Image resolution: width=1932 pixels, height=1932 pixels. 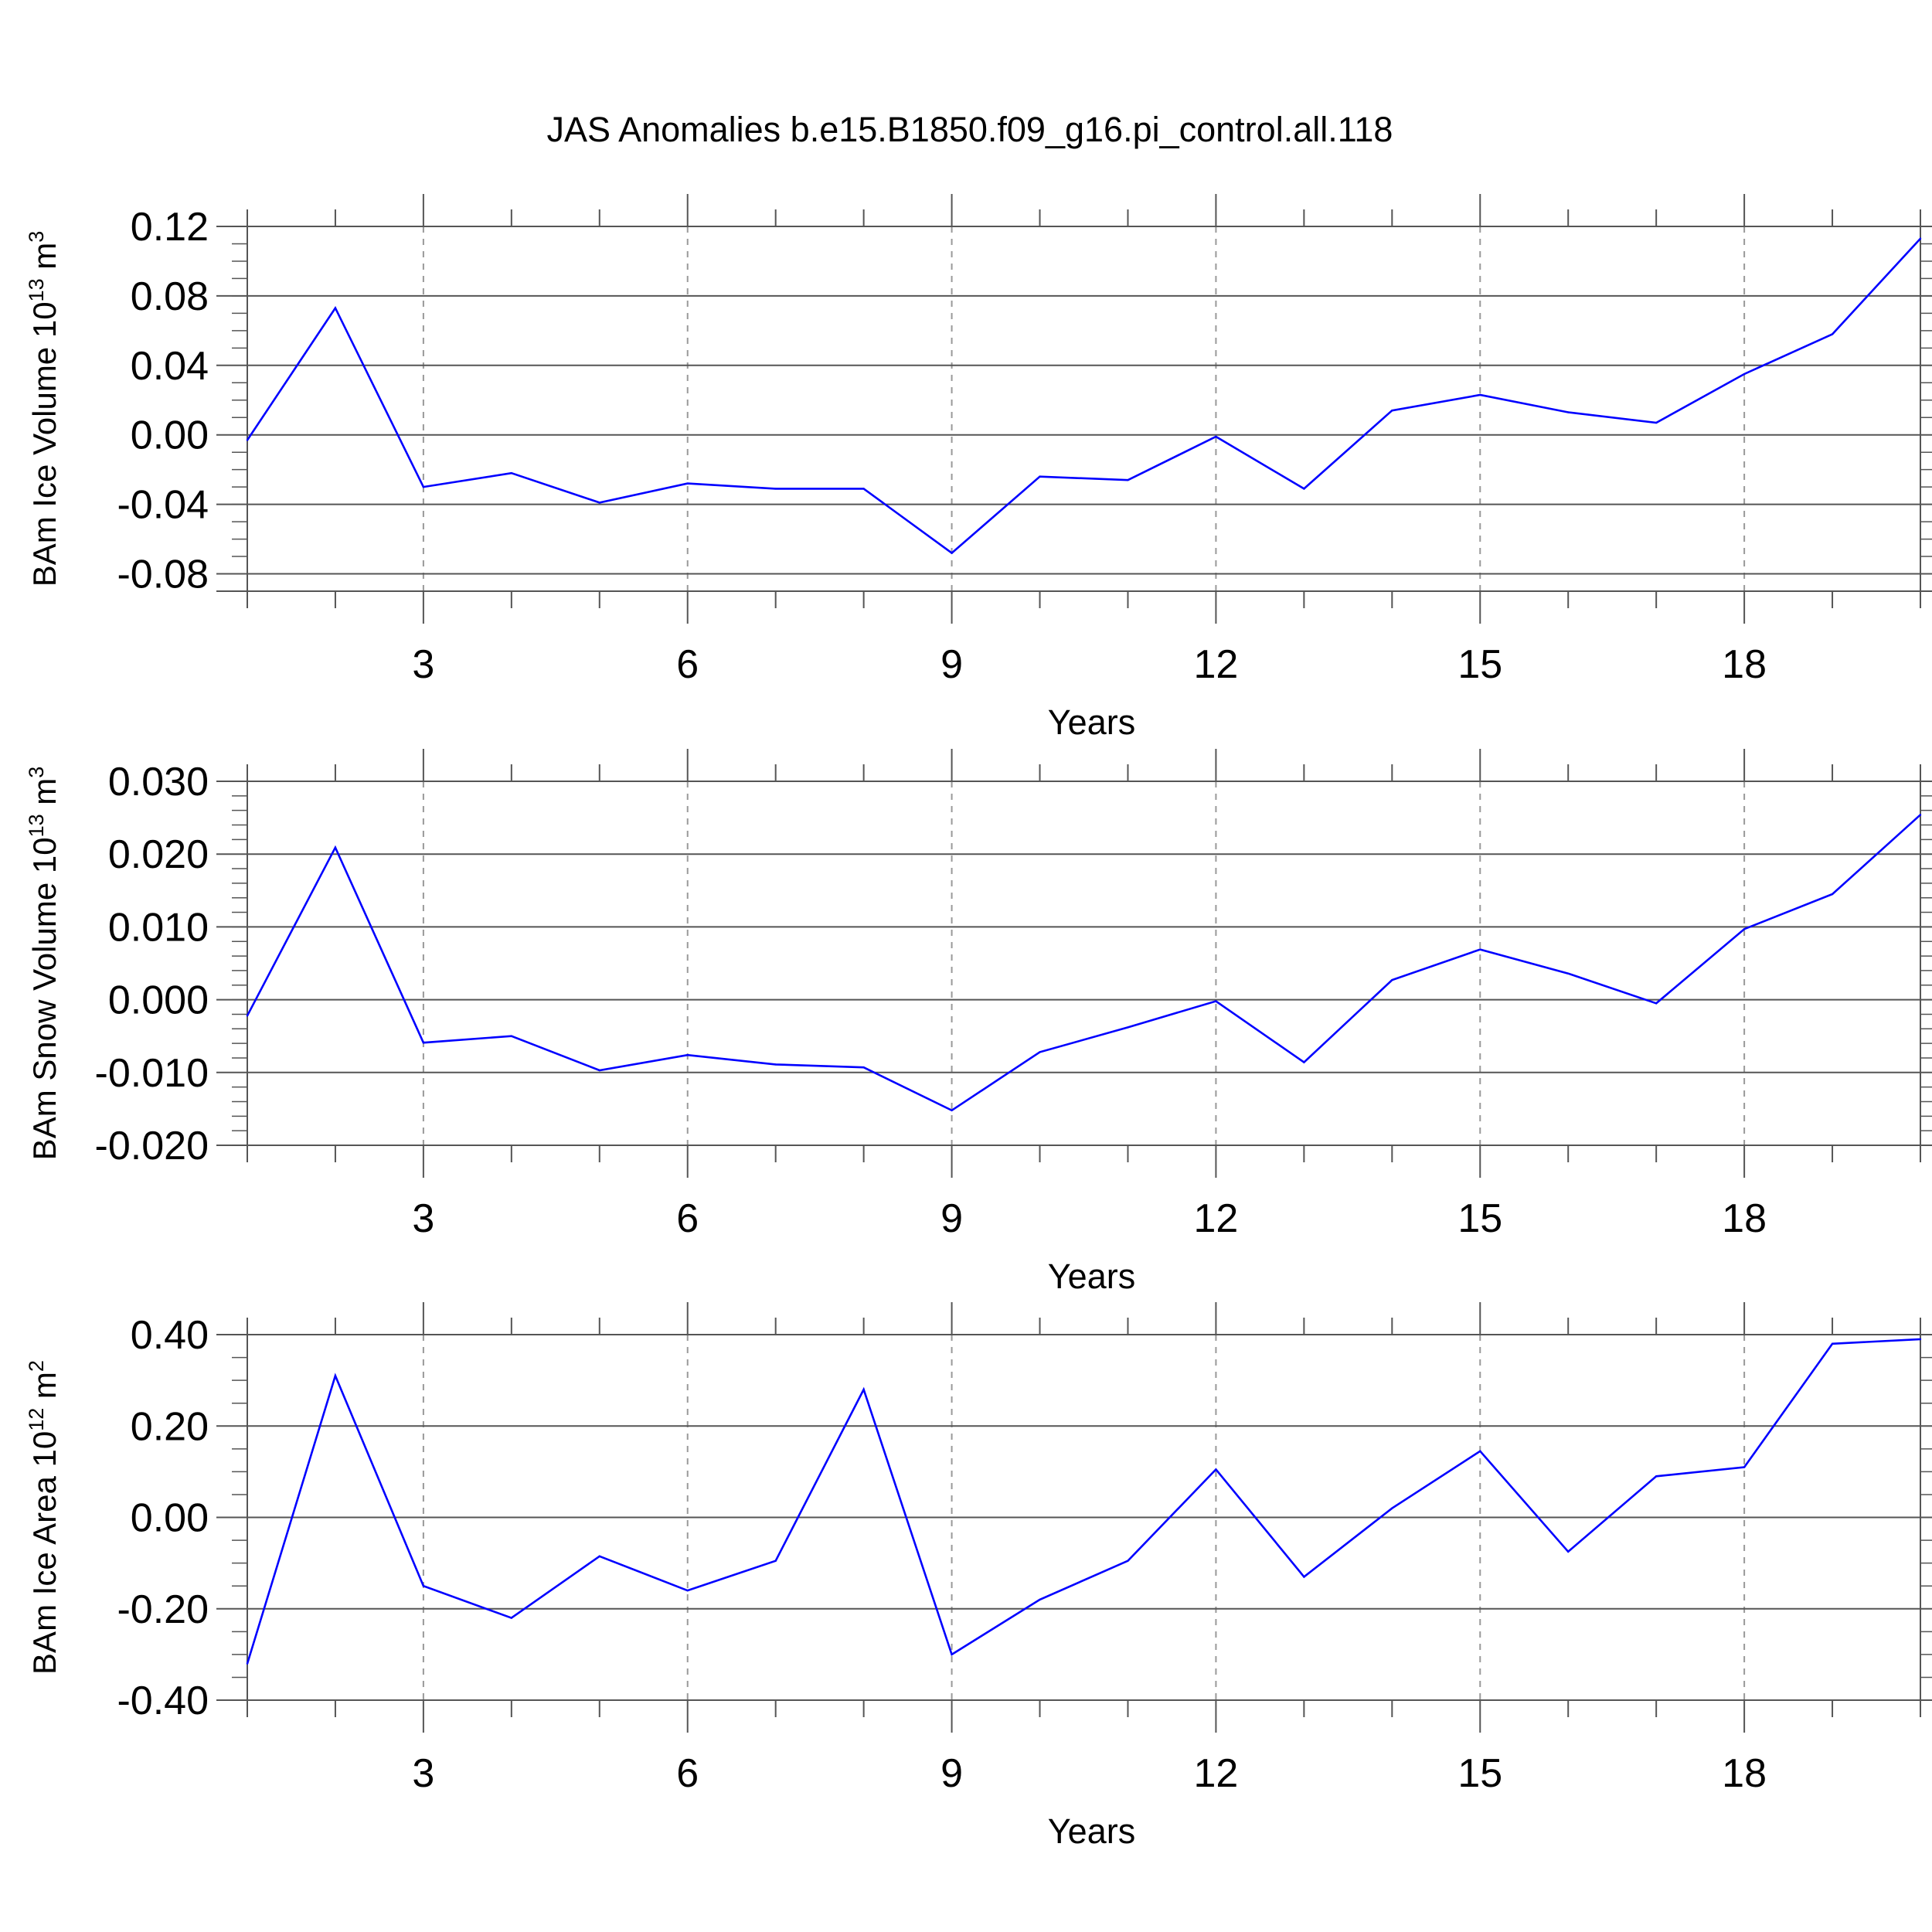 I want to click on y-tick-label: -0.08, so click(x=163, y=575).